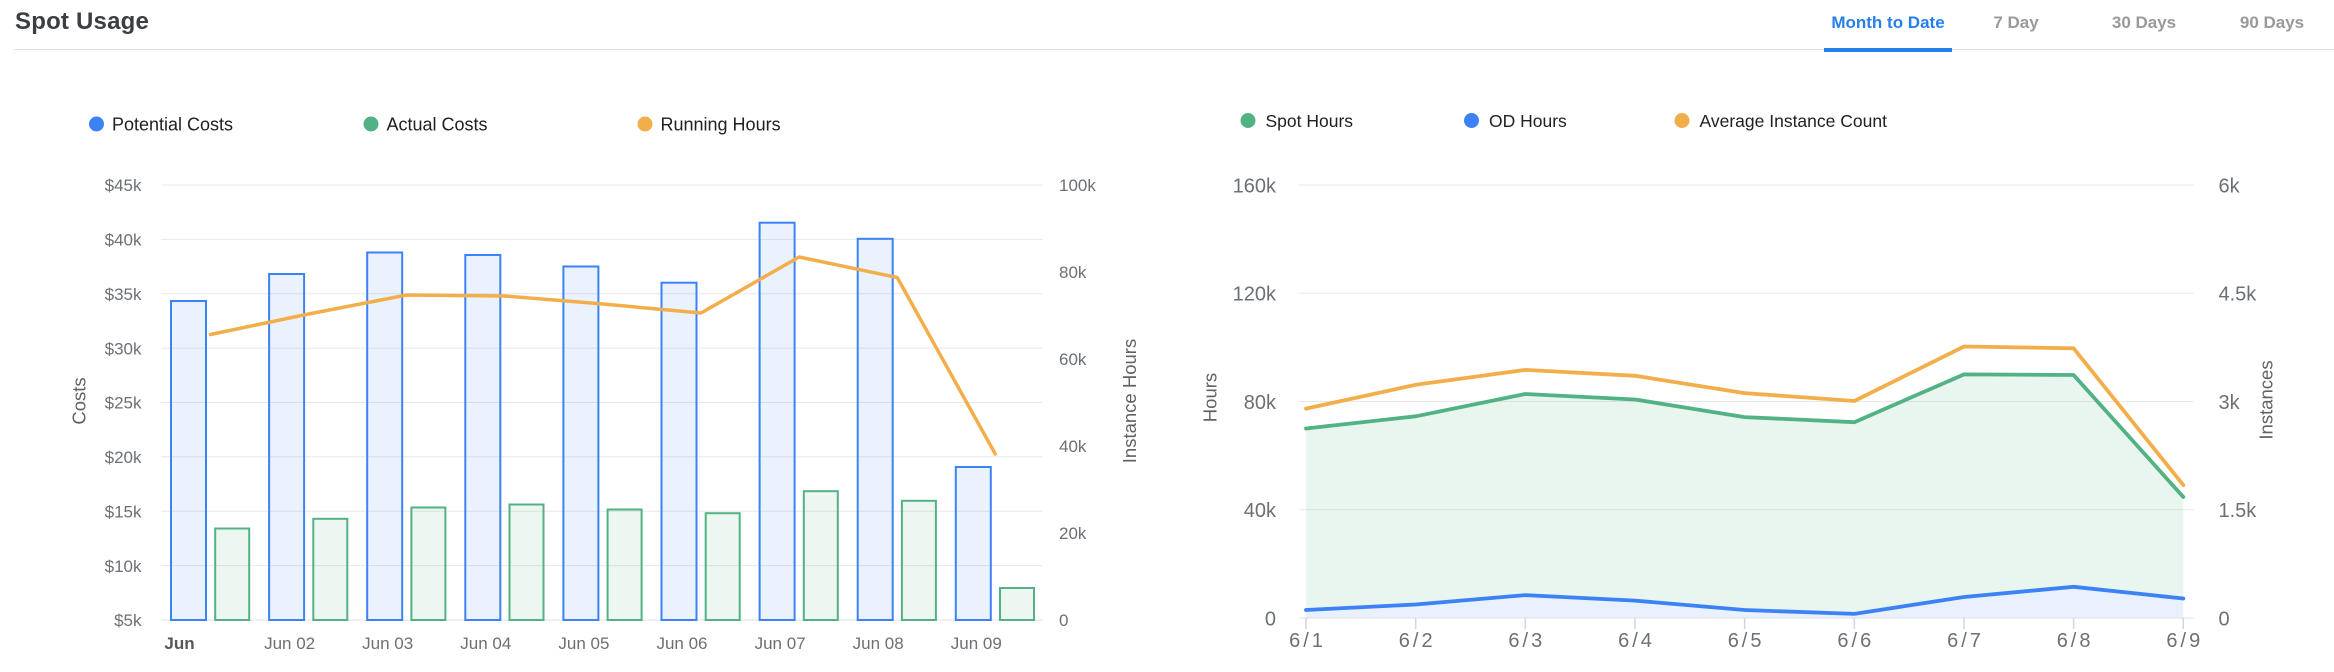  What do you see at coordinates (123, 348) in the screenshot?
I see `svg-text: $30k` at bounding box center [123, 348].